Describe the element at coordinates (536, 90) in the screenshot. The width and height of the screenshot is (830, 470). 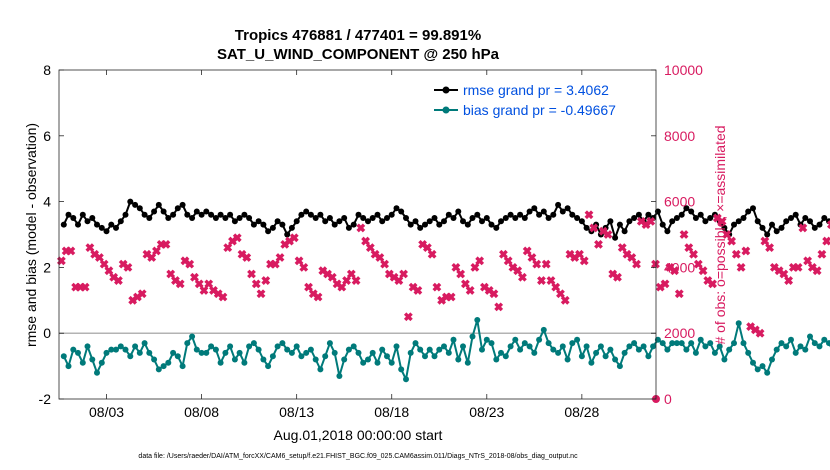
I see `legend-label-rmse: rmse grand pr = 3.4062` at that location.